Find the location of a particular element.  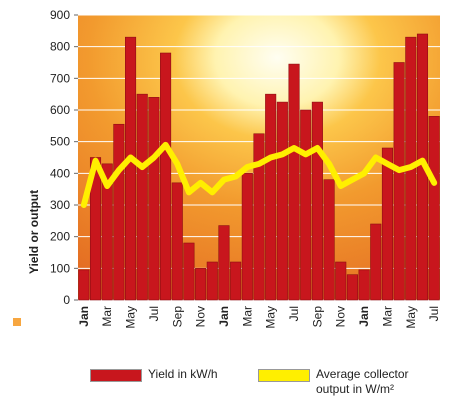

line is located at coordinates (259, 174).